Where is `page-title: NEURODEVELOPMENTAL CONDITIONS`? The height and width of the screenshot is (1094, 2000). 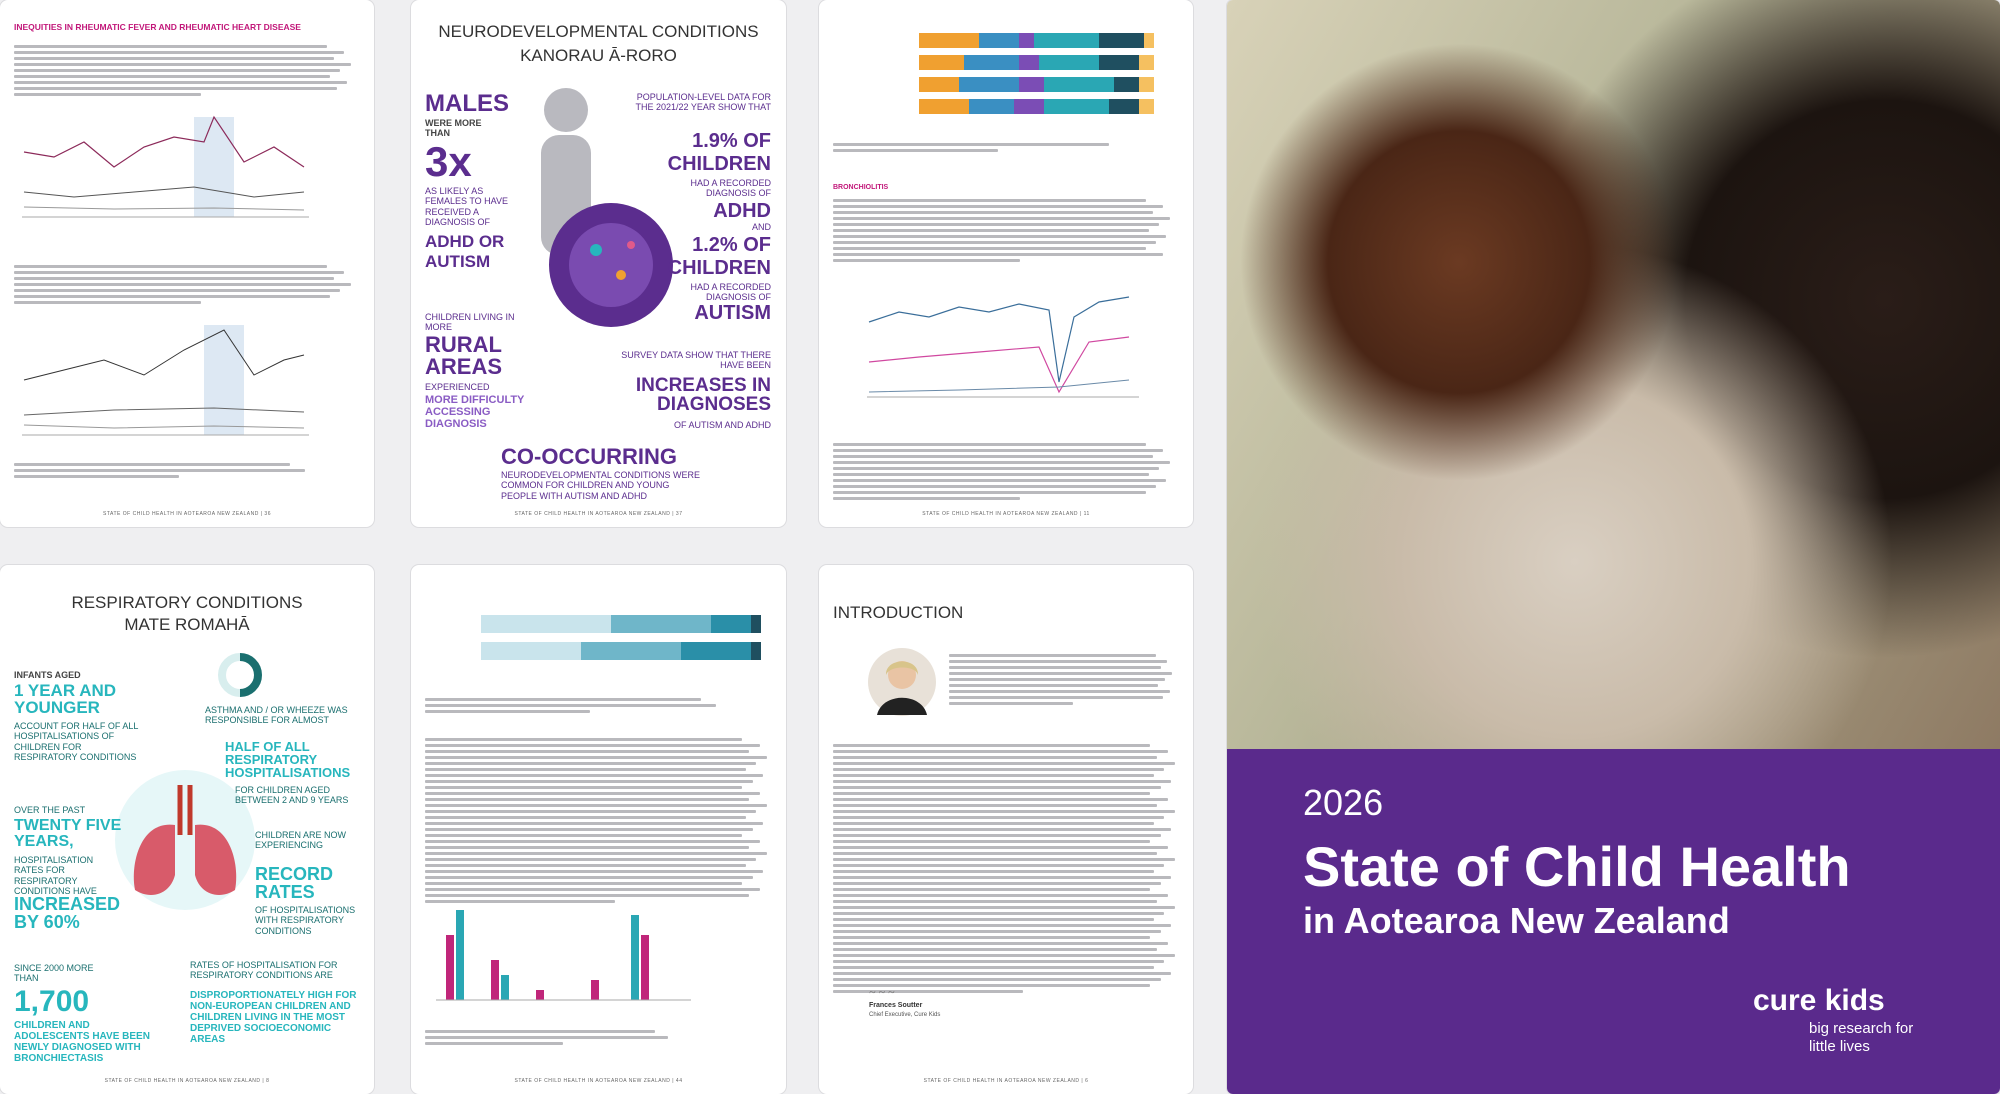 page-title: NEURODEVELOPMENTAL CONDITIONS is located at coordinates (598, 31).